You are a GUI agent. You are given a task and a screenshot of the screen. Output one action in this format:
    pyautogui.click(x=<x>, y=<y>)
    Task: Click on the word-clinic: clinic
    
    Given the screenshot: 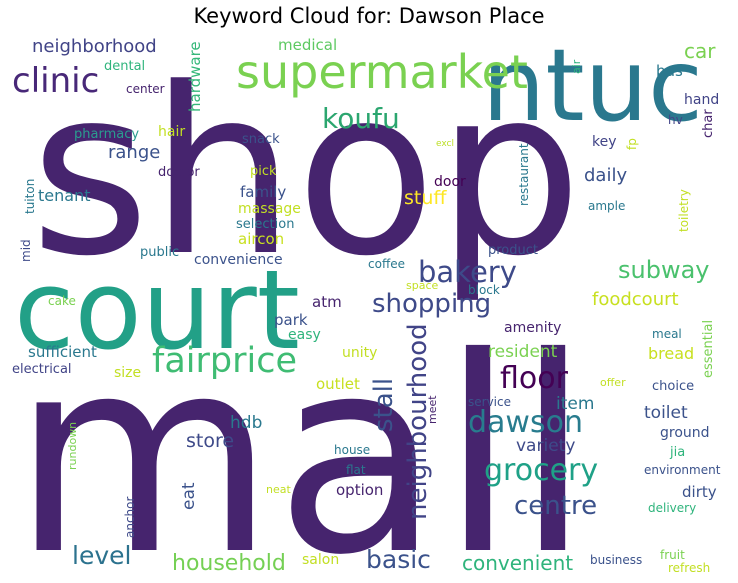 What is the action you would take?
    pyautogui.click(x=55, y=81)
    